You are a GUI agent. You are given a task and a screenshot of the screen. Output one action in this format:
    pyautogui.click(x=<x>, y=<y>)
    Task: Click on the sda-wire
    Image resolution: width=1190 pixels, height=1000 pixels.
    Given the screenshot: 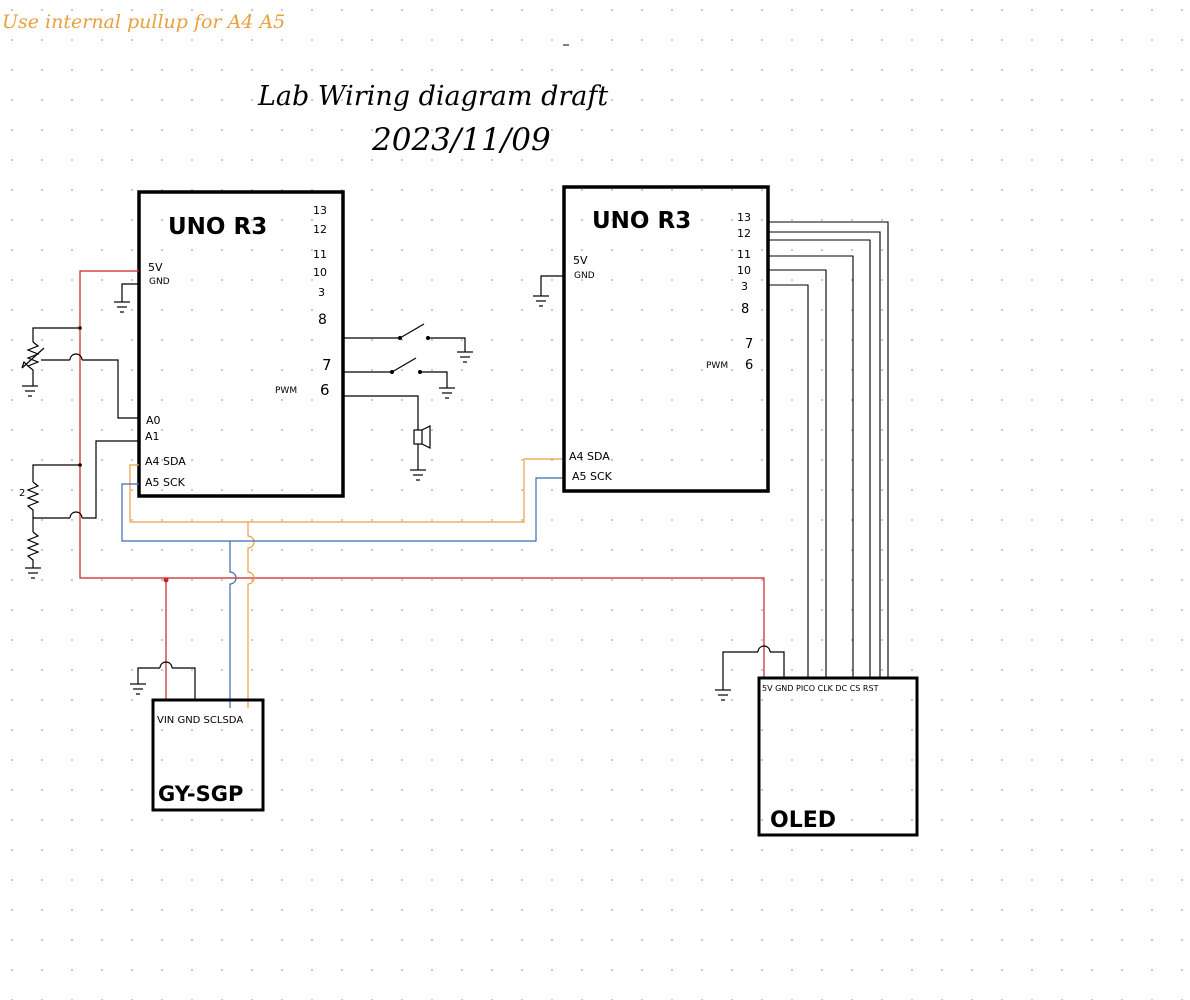 What is the action you would take?
    pyautogui.click(x=188, y=493)
    